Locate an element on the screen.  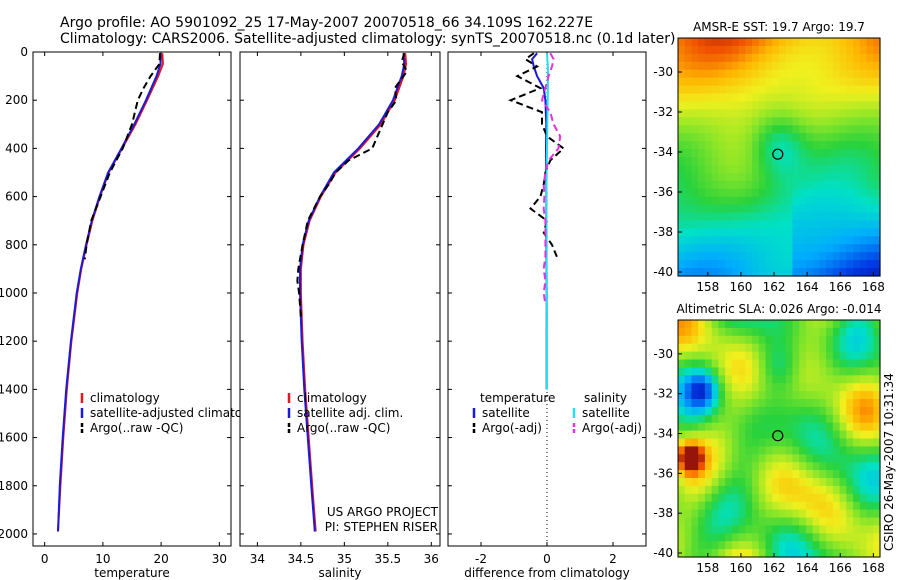
salinity-xtick-label: 34 is located at coordinates (257, 559).